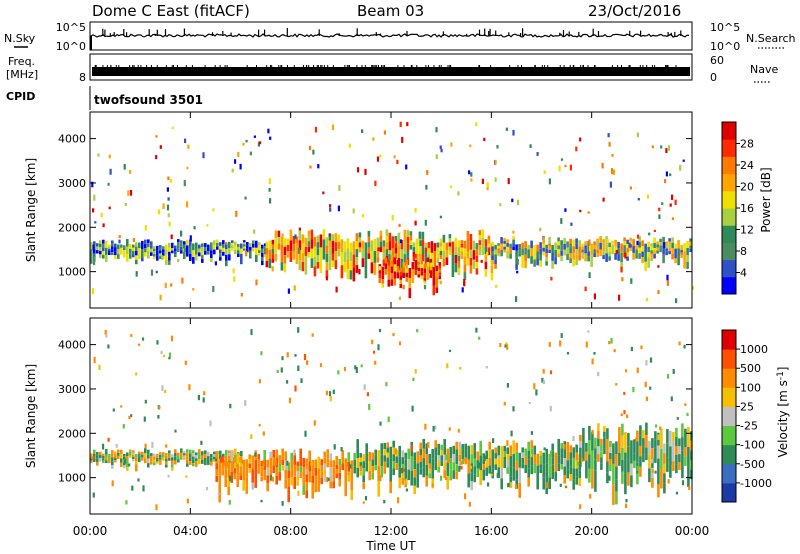 The width and height of the screenshot is (800, 554). Describe the element at coordinates (90, 531) in the screenshot. I see `x-tick-label: 00:00` at that location.